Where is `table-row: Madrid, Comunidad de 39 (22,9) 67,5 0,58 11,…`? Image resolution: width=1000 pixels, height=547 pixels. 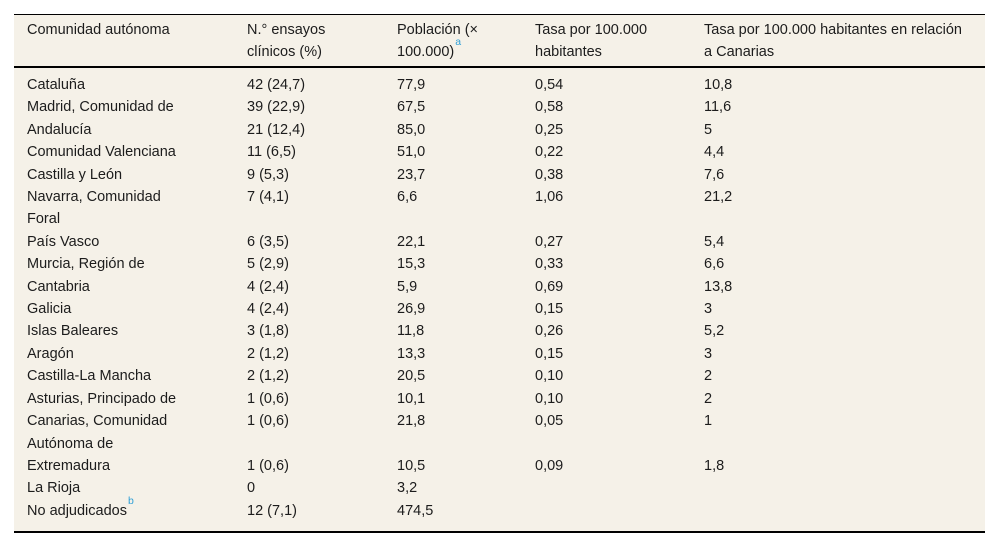
table-row: Madrid, Comunidad de 39 (22,9) 67,5 0,58 11,… is located at coordinates (499, 107).